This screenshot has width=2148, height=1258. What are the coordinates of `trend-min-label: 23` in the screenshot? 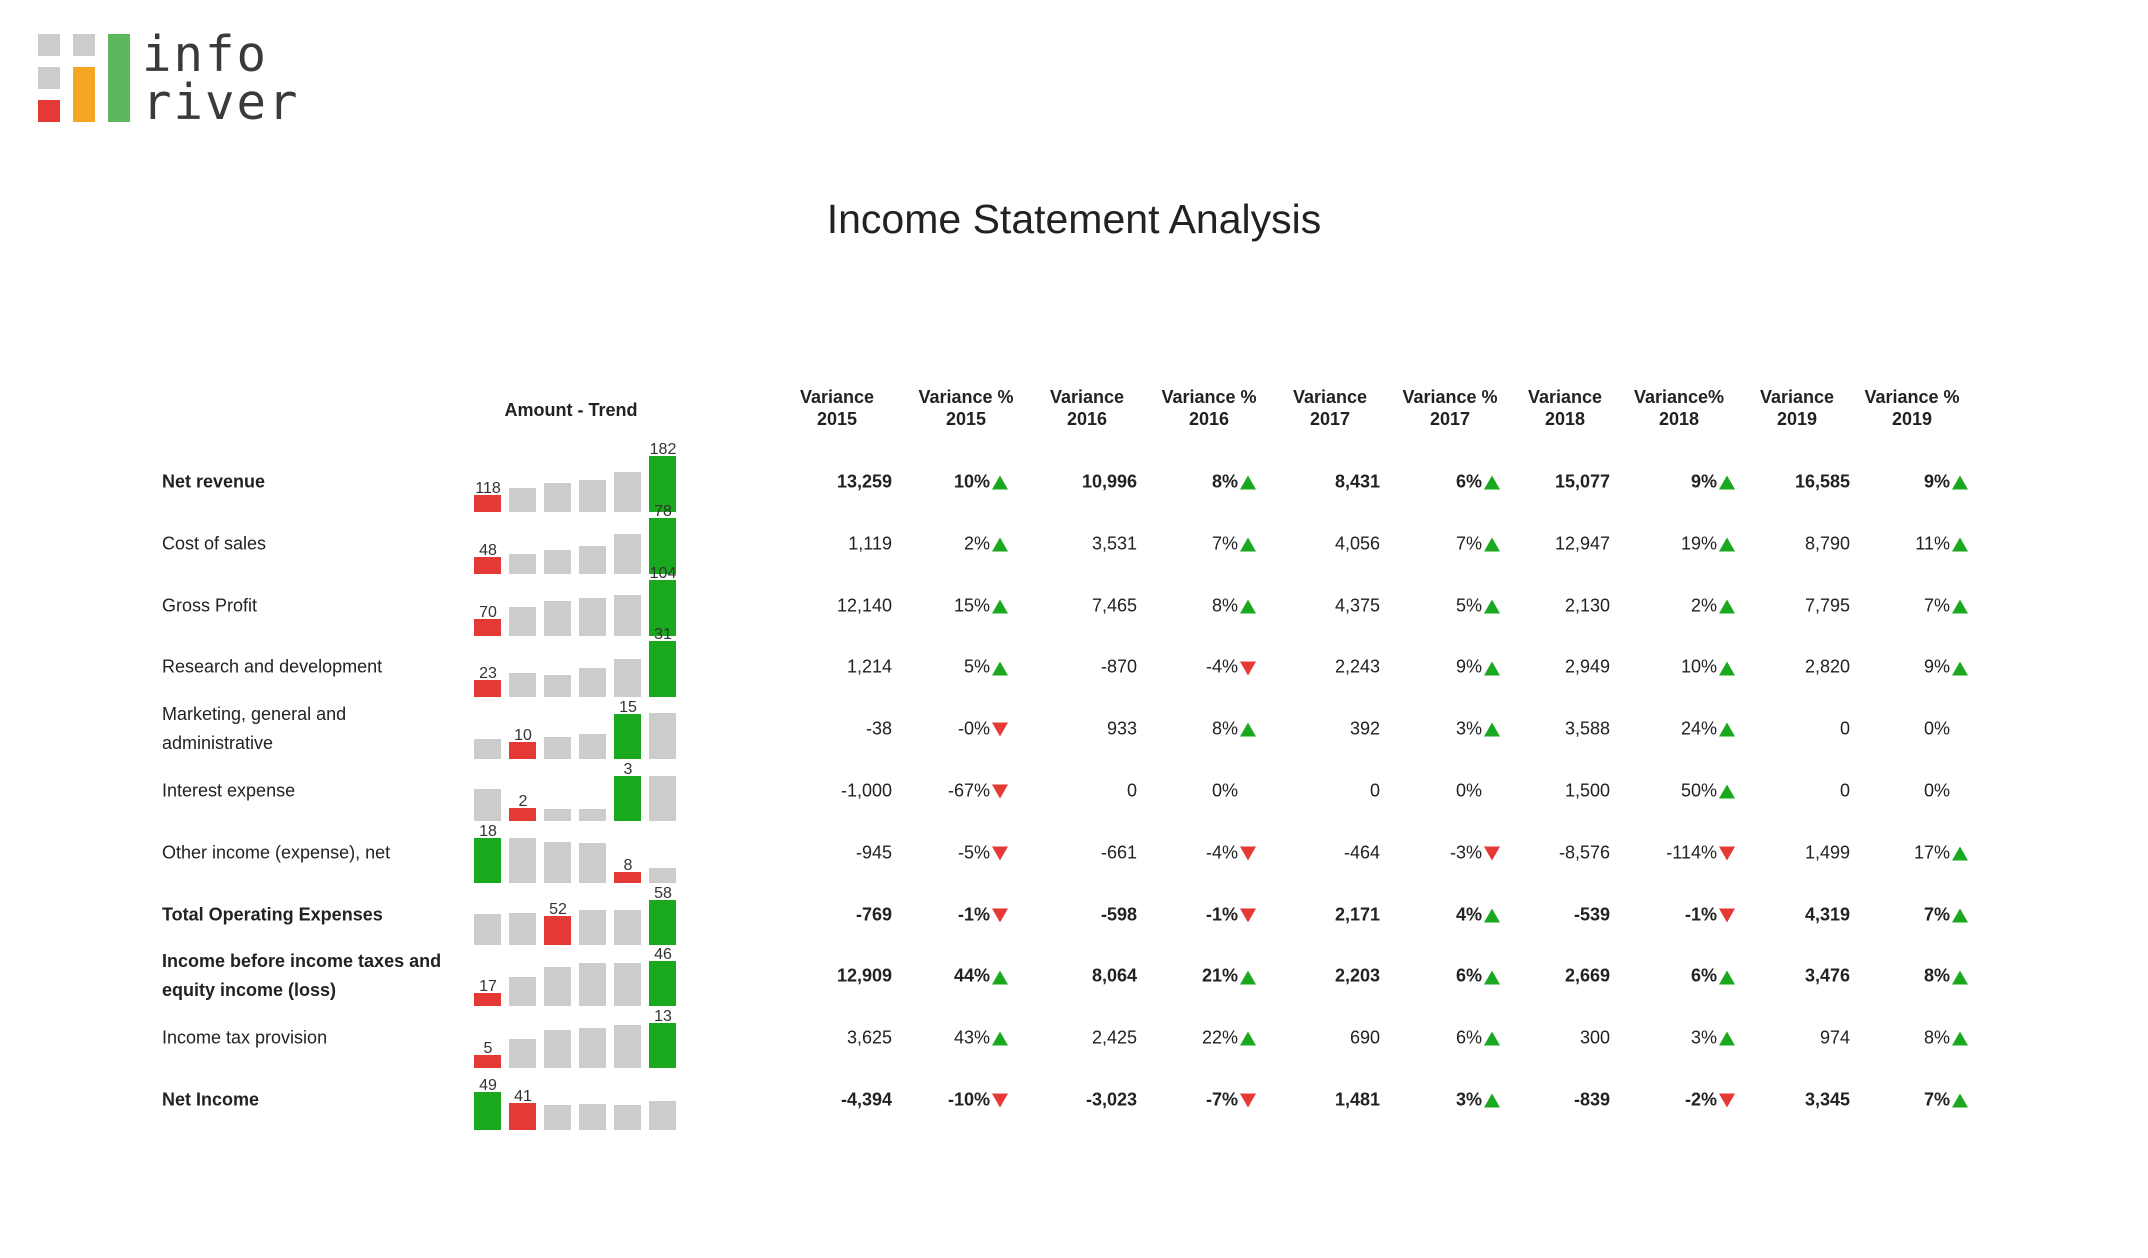 It's located at (488, 674).